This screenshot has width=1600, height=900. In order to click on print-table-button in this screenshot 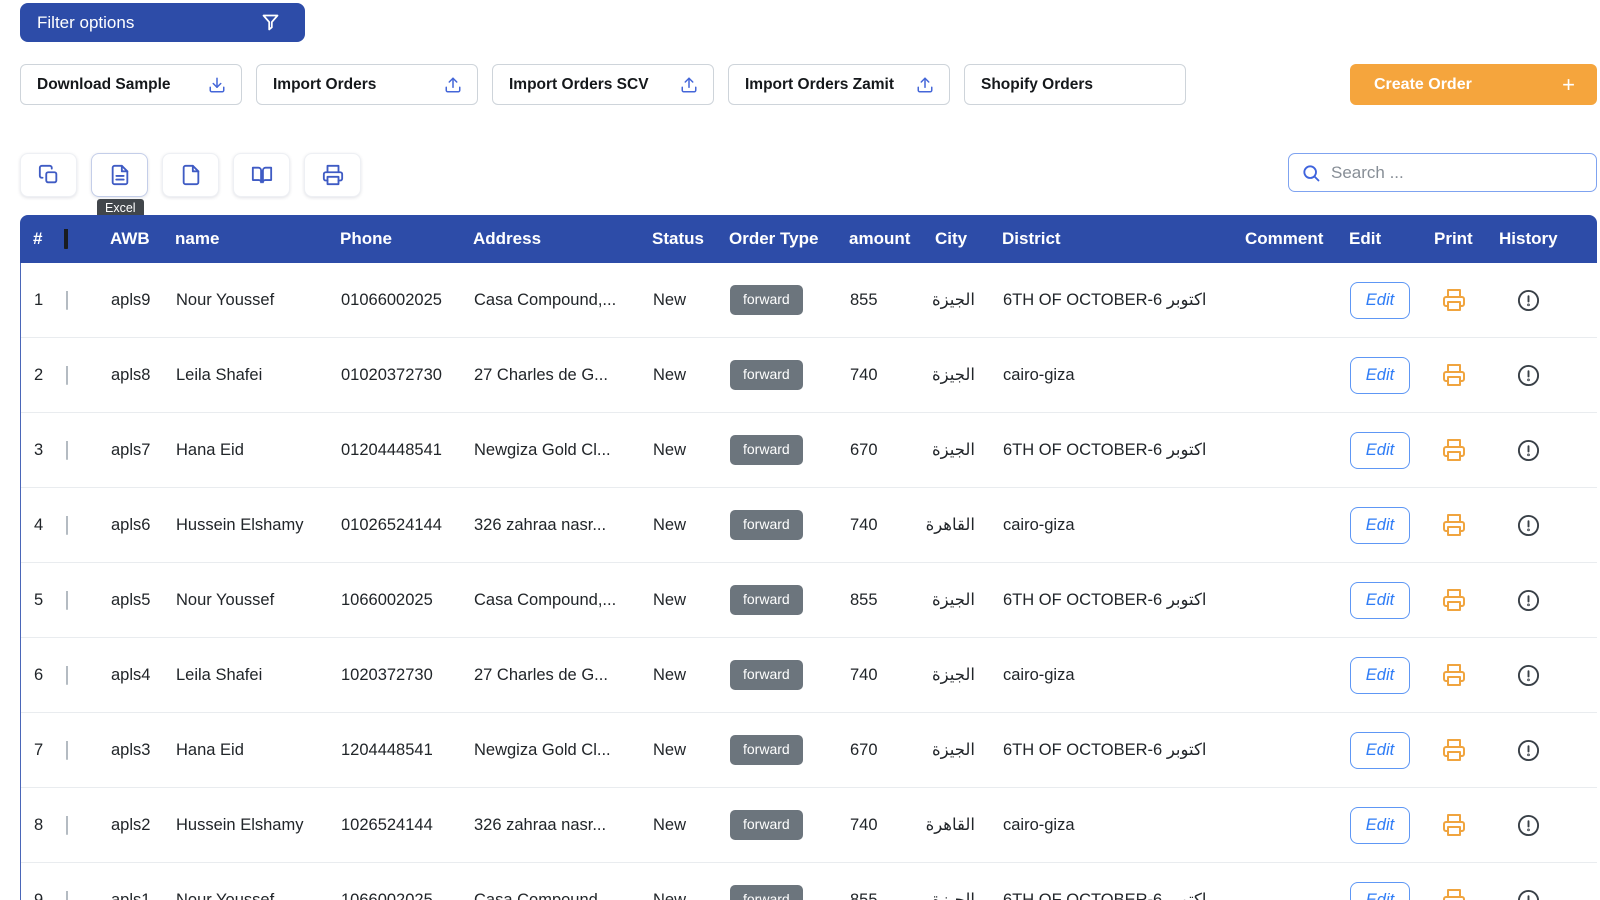, I will do `click(332, 175)`.